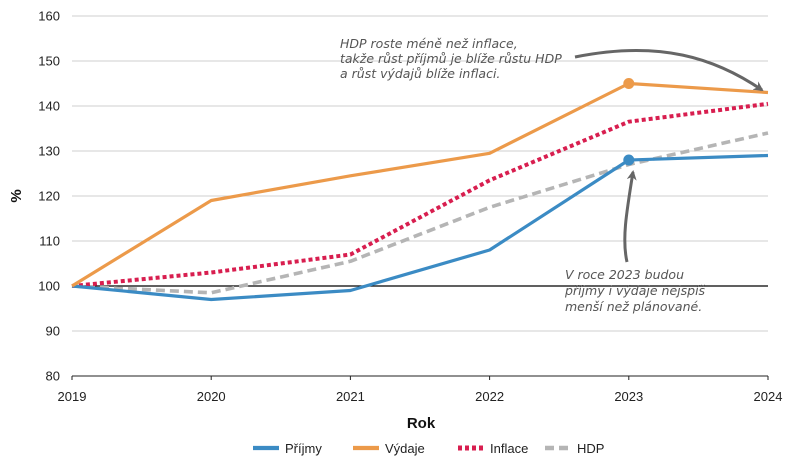  I want to click on legend: Příjmy Výdaje Inflace HDP, so click(428, 448).